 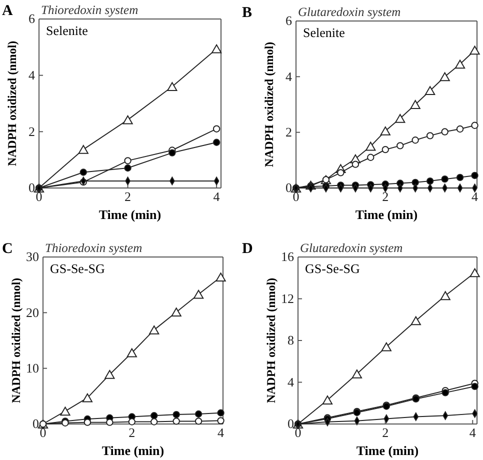 I want to click on text: D, so click(x=247, y=249).